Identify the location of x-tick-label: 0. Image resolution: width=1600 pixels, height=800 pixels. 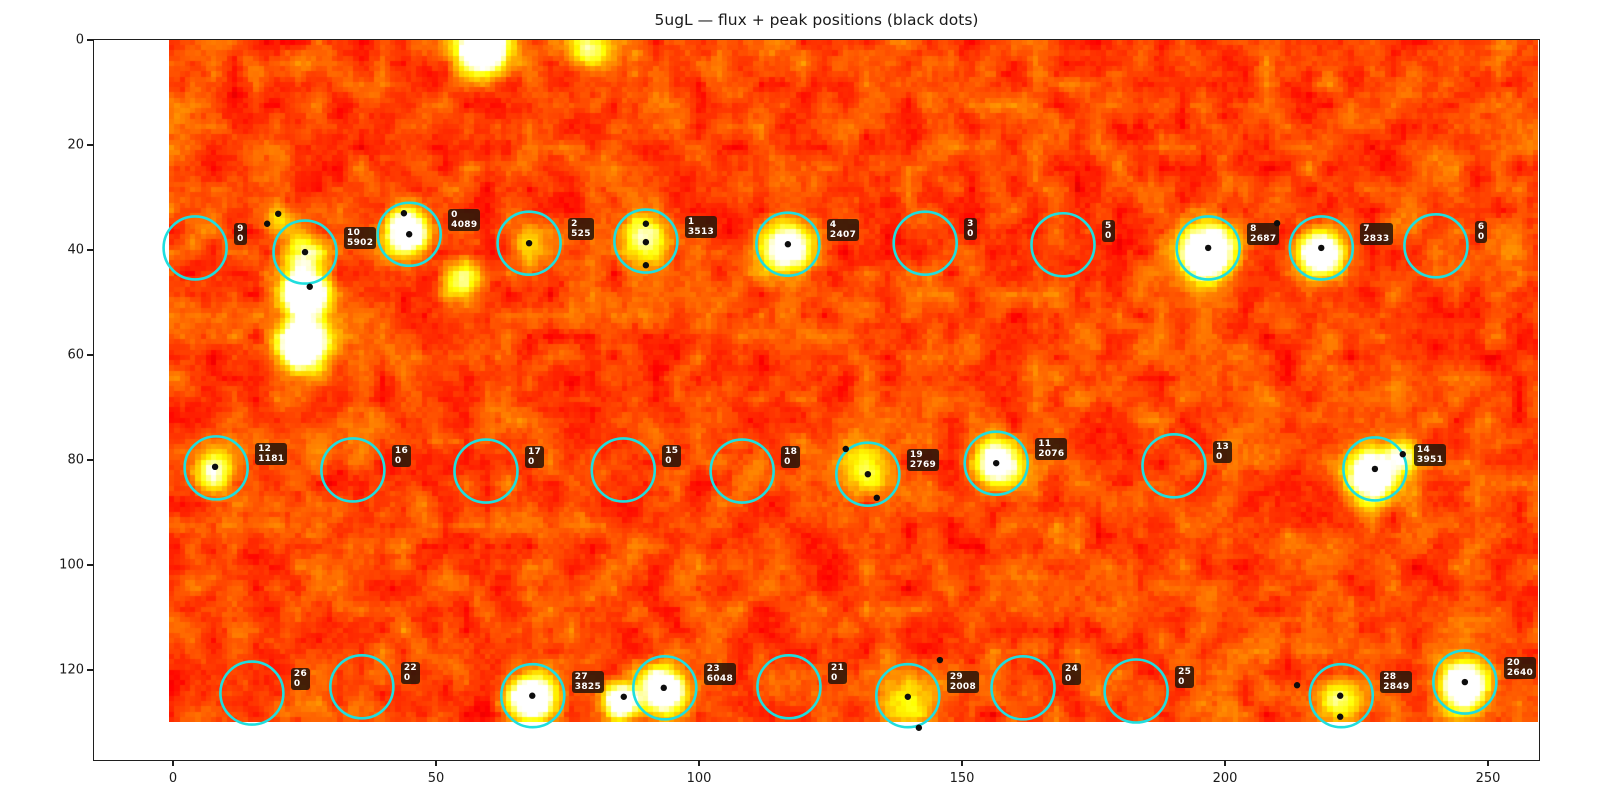
(173, 778).